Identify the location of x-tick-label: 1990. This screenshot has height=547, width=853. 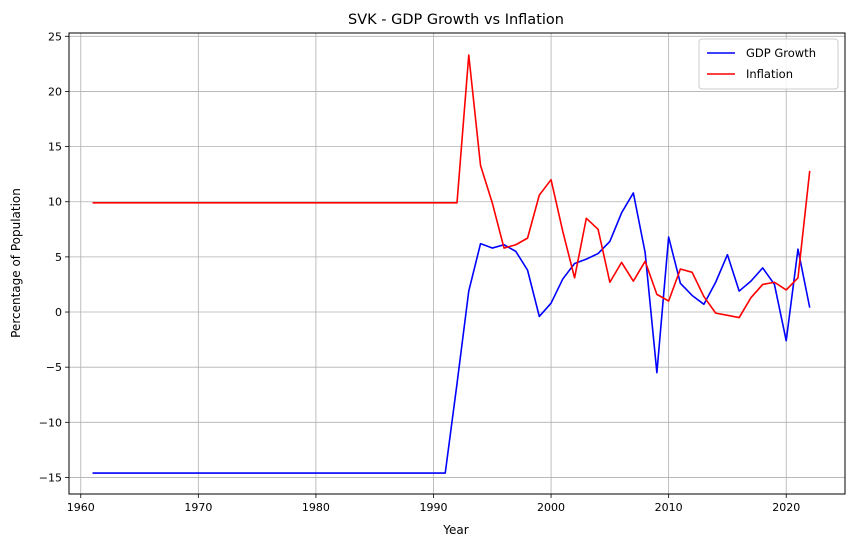
(433, 507).